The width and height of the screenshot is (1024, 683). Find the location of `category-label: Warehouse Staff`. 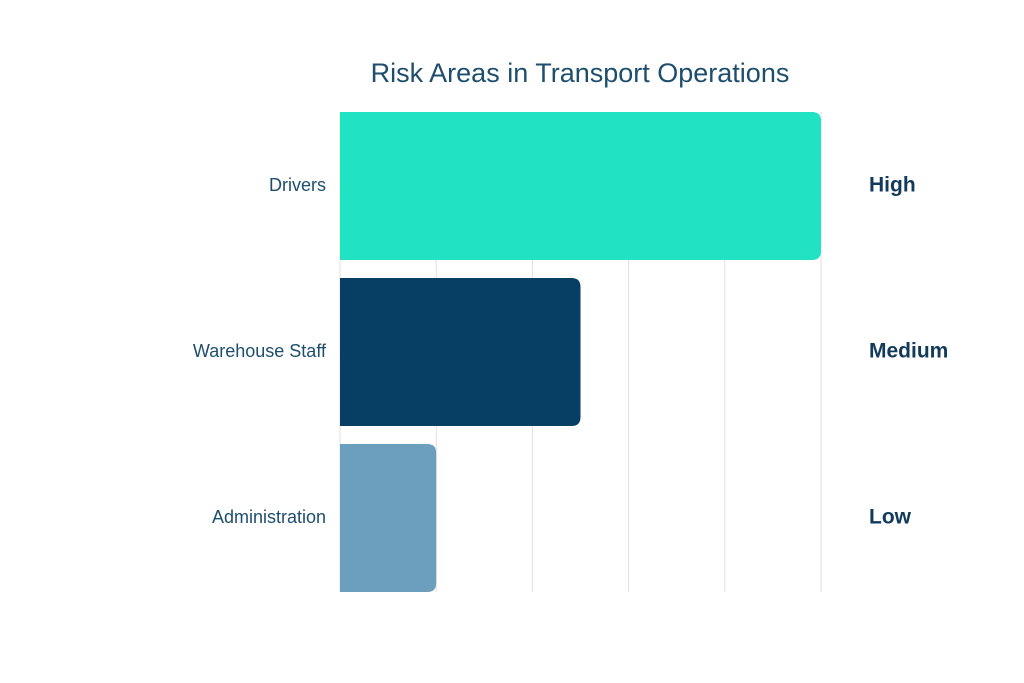

category-label: Warehouse Staff is located at coordinates (260, 351).